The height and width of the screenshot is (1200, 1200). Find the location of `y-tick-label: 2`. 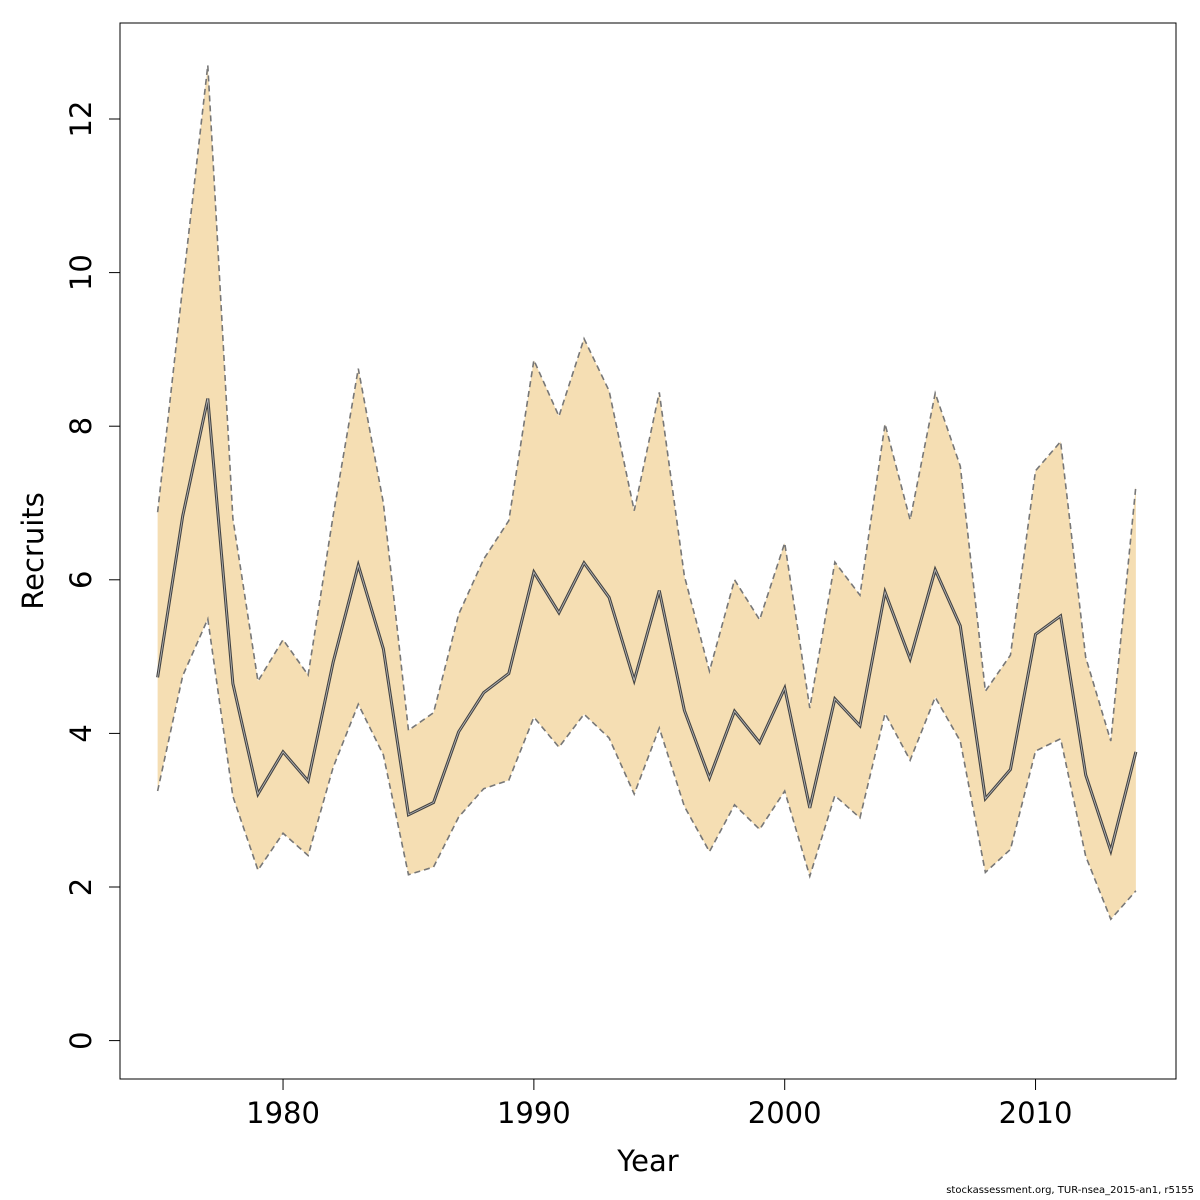

y-tick-label: 2 is located at coordinates (81, 887).